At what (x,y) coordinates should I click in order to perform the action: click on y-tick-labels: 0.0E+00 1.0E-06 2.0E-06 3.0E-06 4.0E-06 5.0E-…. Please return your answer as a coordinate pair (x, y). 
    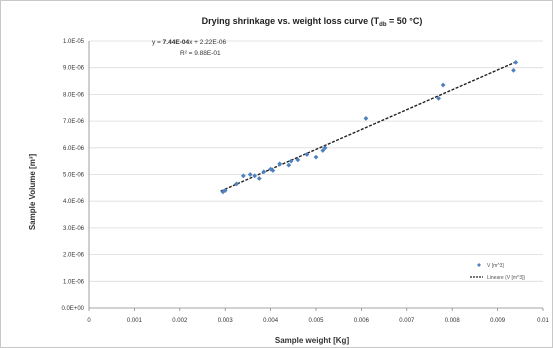
    Looking at the image, I should click on (72, 175).